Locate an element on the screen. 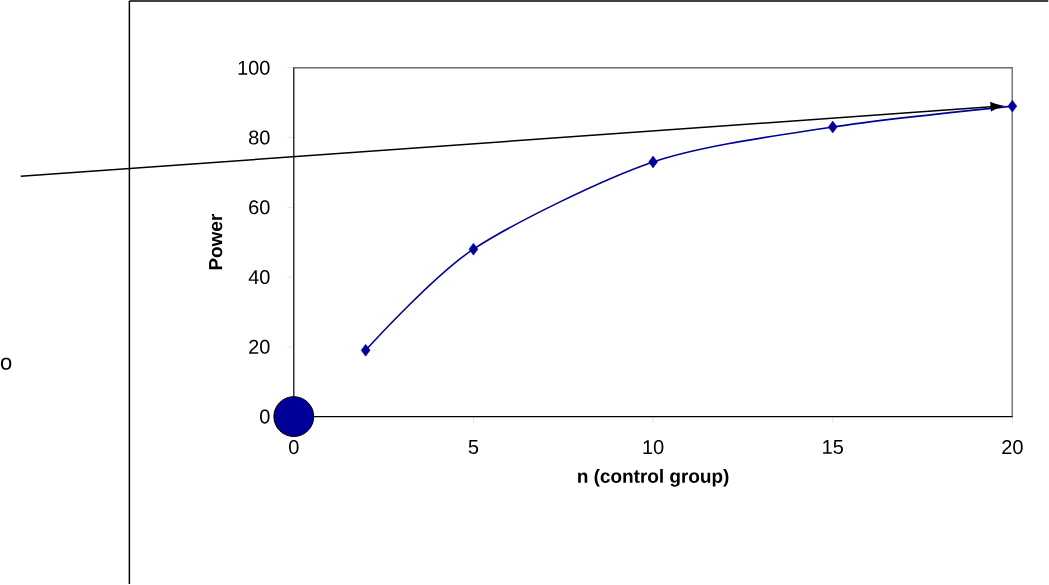  y-tick-label: 20 is located at coordinates (259, 346).